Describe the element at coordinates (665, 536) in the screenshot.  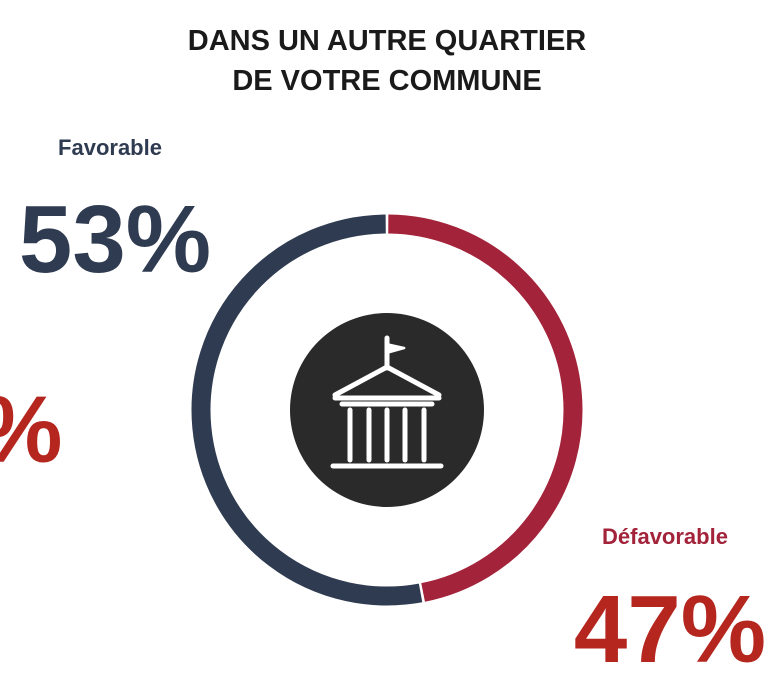
I see `legend-label: Défavorable` at that location.